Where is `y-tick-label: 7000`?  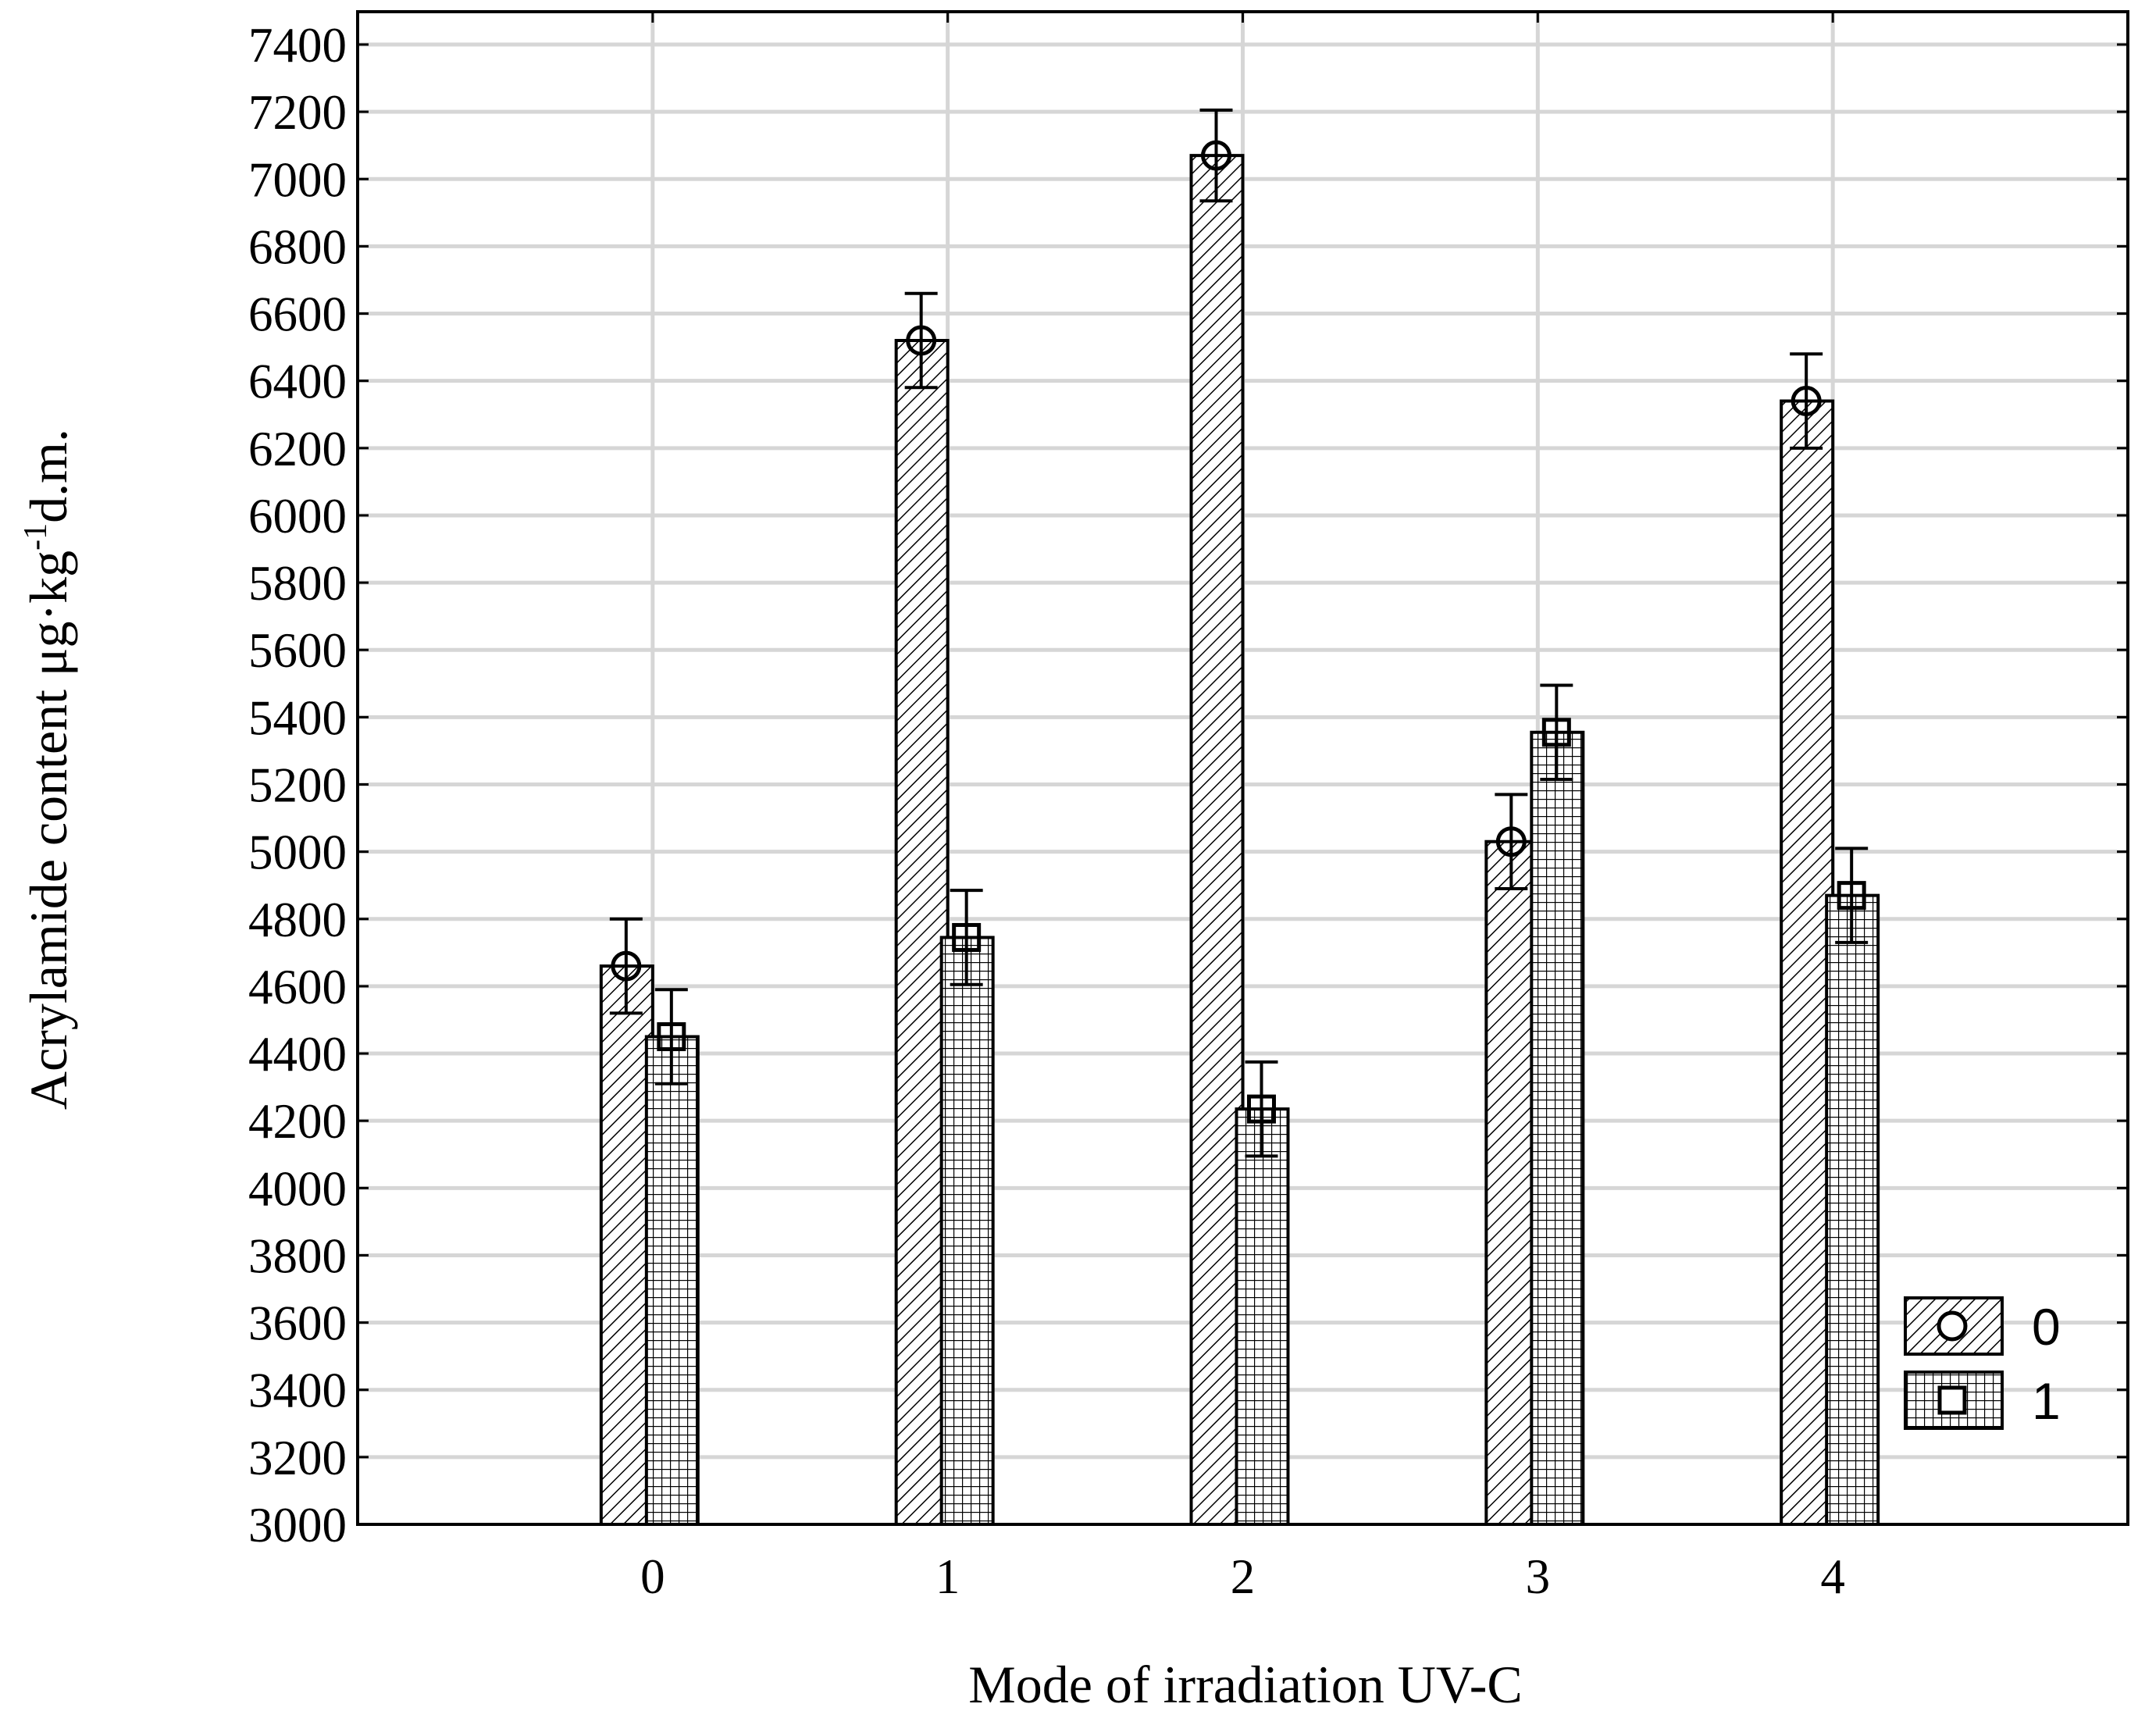 y-tick-label: 7000 is located at coordinates (297, 180).